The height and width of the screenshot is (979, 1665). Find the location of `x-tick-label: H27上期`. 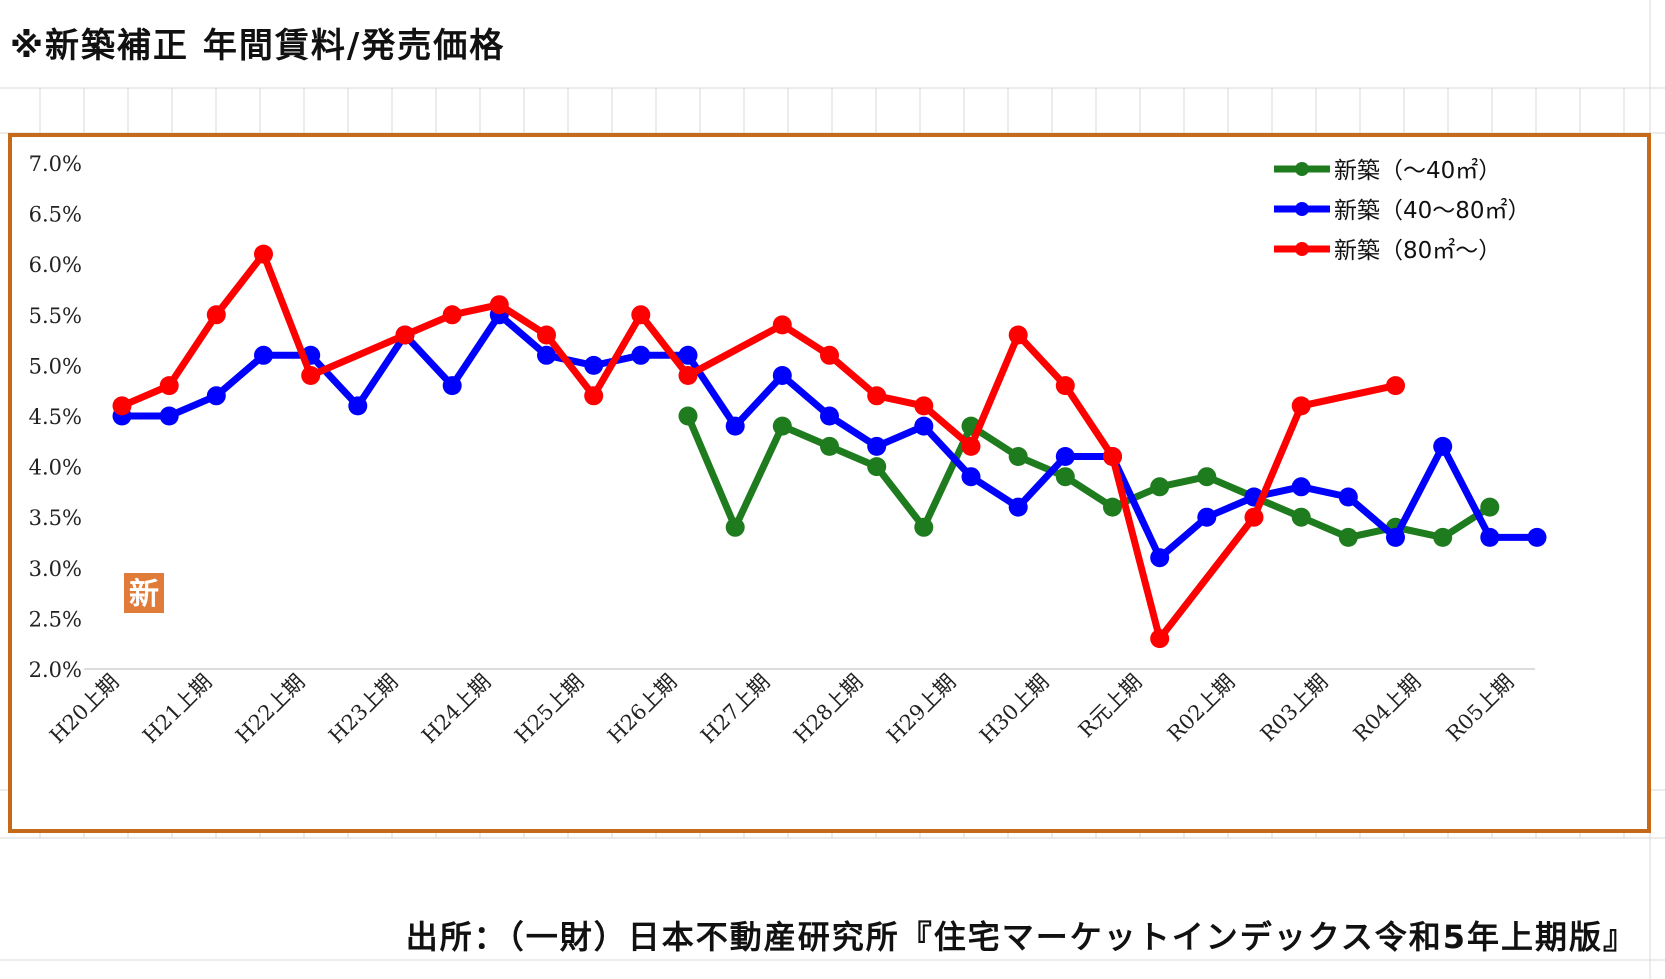

x-tick-label: H27上期 is located at coordinates (735, 709).